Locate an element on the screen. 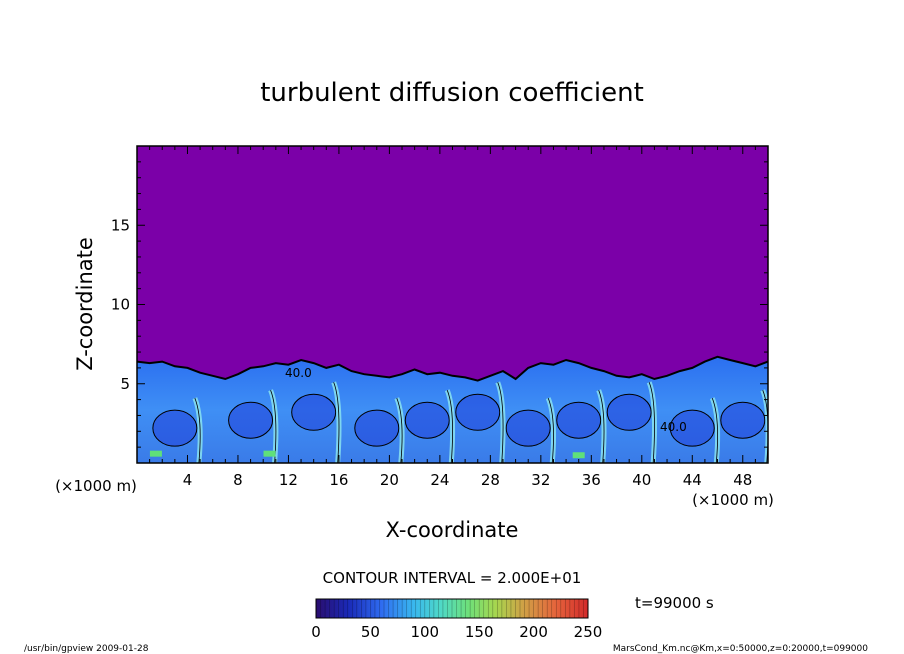  contour-interval-text: CONTOUR INTERVAL = 2.000E+01 is located at coordinates (452, 578).